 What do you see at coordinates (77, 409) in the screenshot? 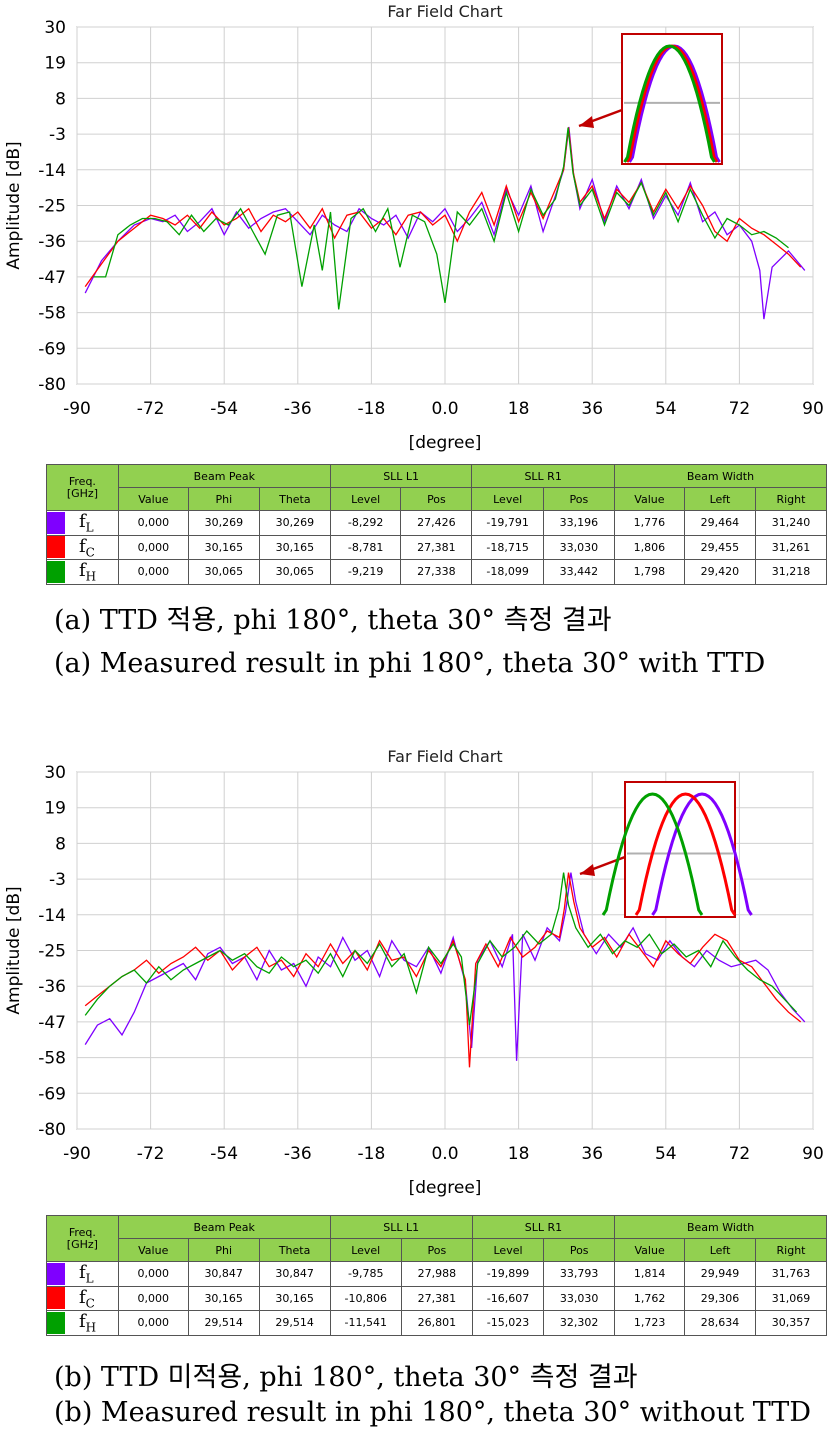
I see `x-tick-label: -90` at bounding box center [77, 409].